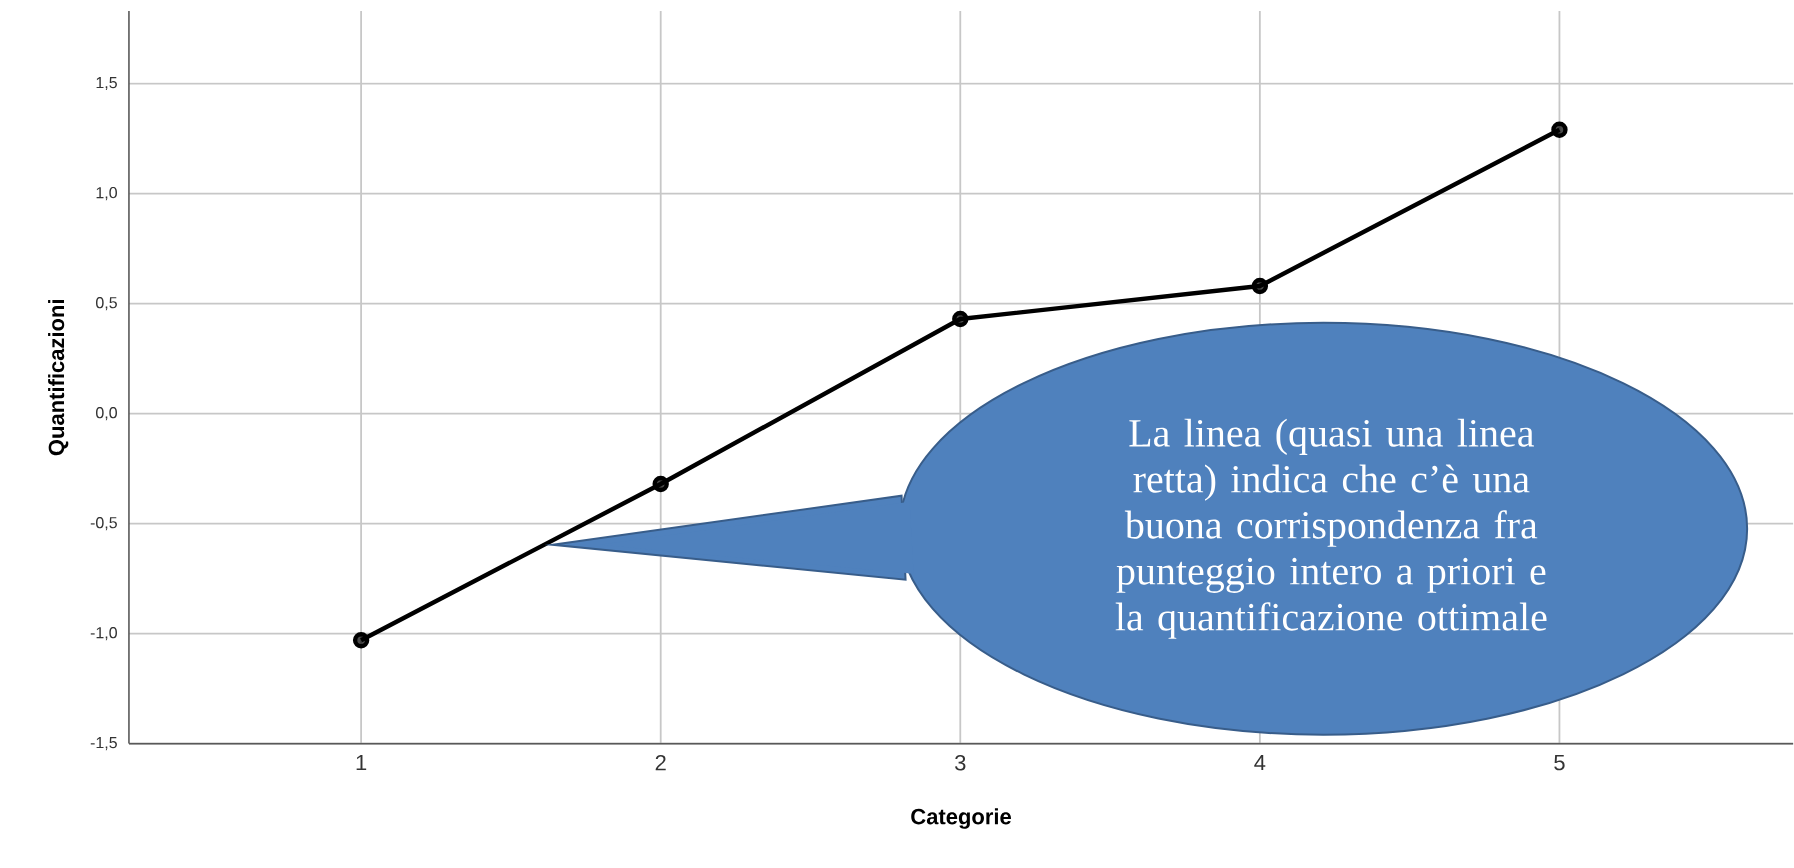  Describe the element at coordinates (1260, 763) in the screenshot. I see `x-tick-label: 4` at that location.